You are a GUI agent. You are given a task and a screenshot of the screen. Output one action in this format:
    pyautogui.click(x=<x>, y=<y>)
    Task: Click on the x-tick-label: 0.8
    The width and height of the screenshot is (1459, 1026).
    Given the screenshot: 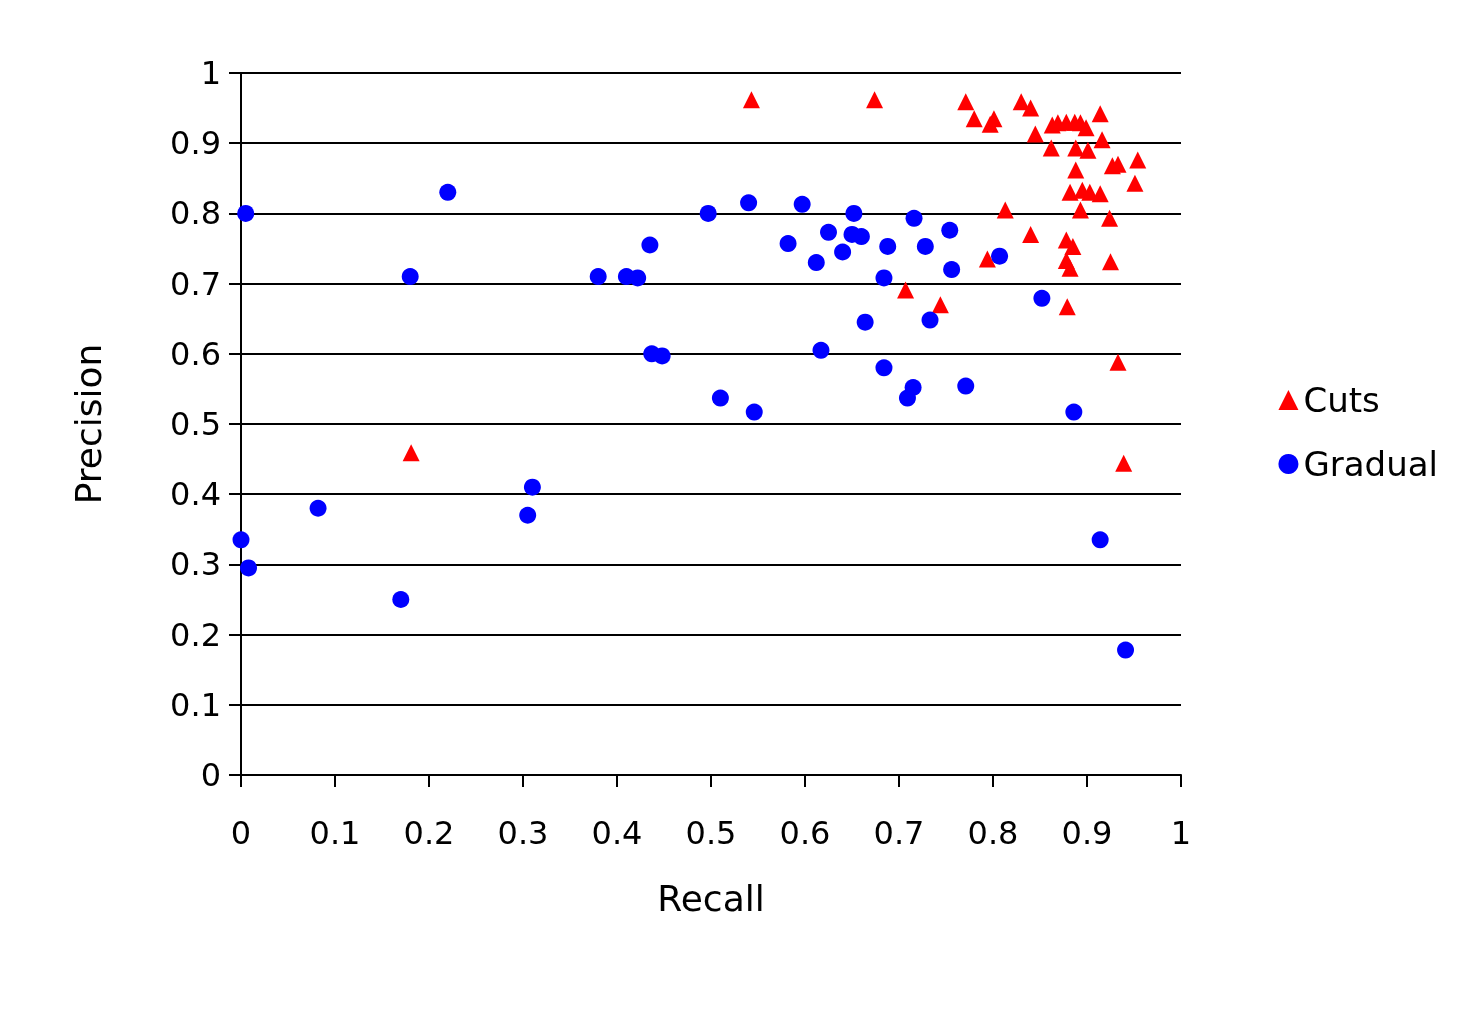 What is the action you would take?
    pyautogui.click(x=993, y=833)
    